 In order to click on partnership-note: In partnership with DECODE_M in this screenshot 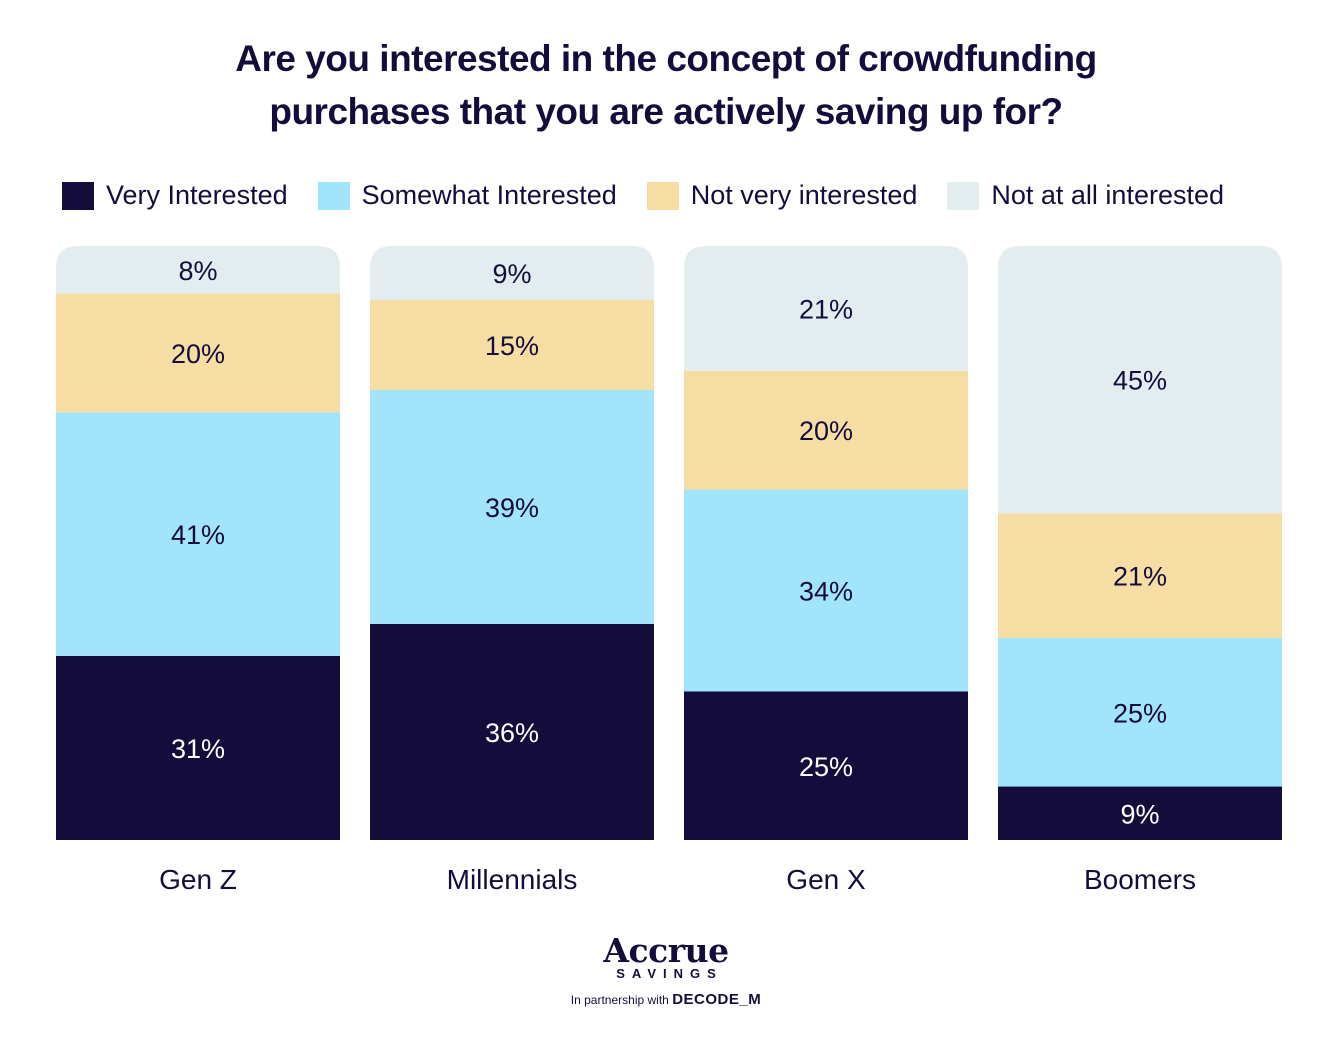, I will do `click(666, 999)`.